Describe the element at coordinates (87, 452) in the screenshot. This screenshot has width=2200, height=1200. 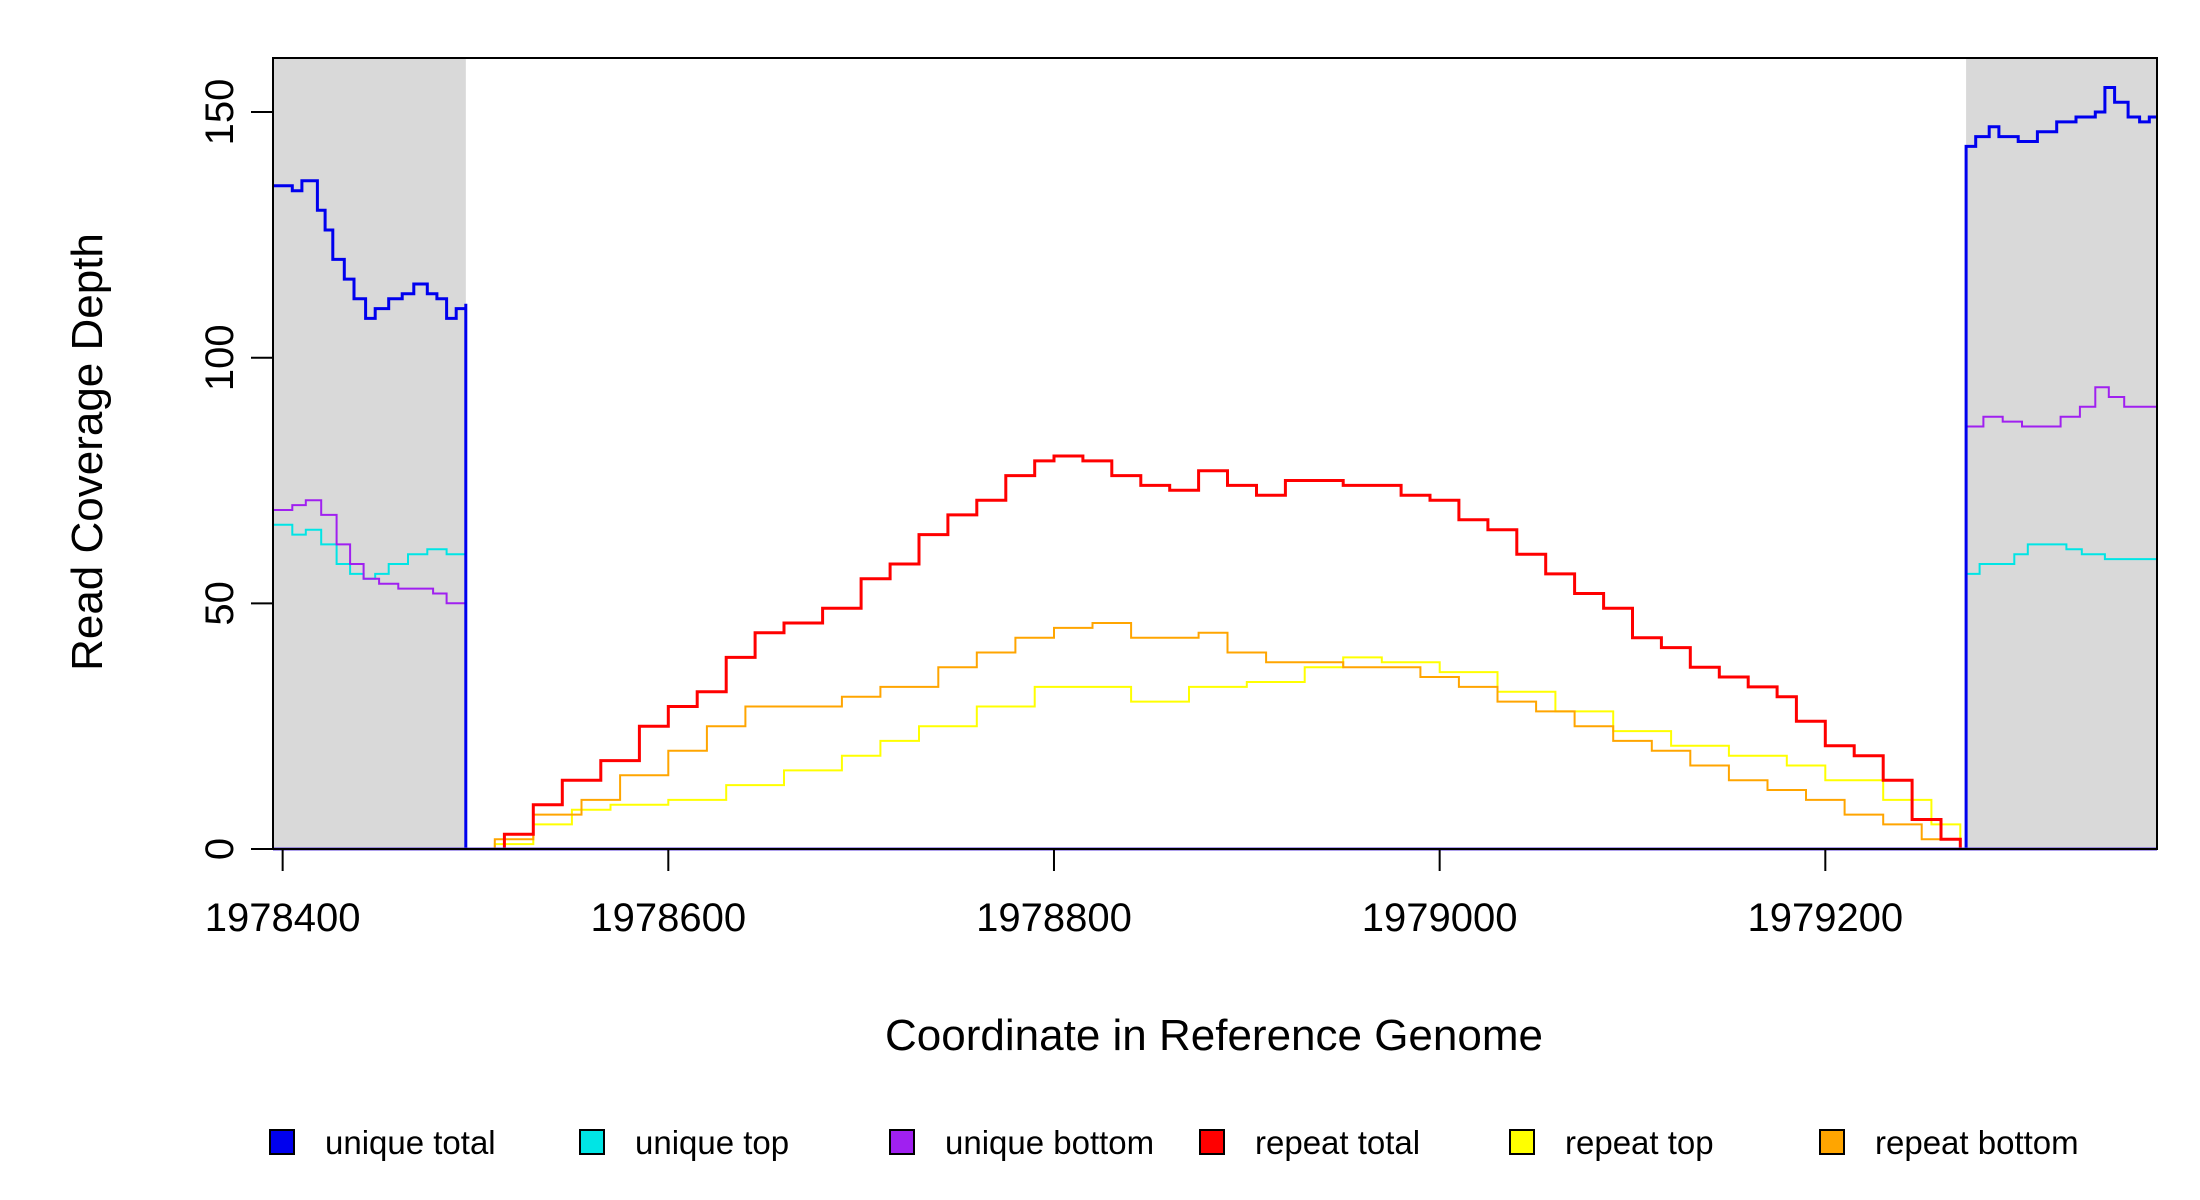
I see `y-axis-title: Read Coverage Depth` at that location.